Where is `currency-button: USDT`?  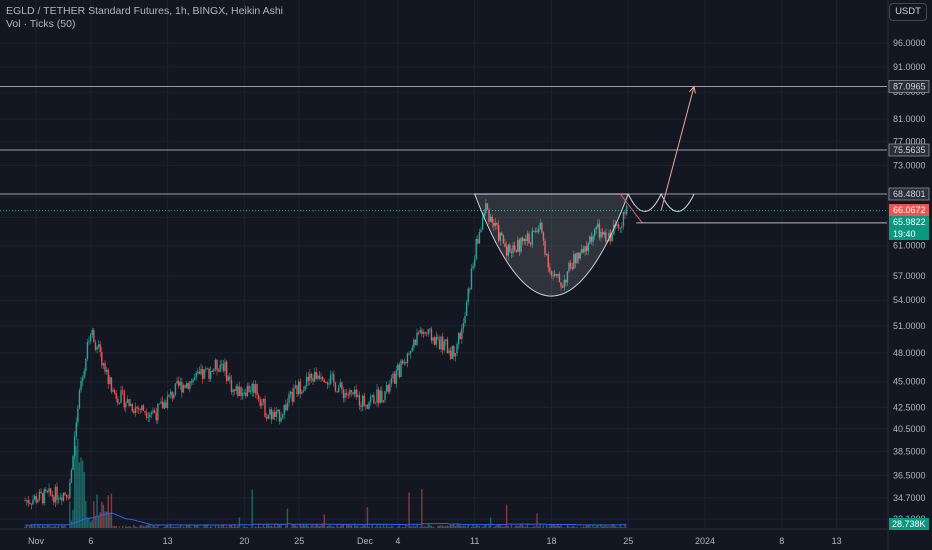 currency-button: USDT is located at coordinates (908, 12).